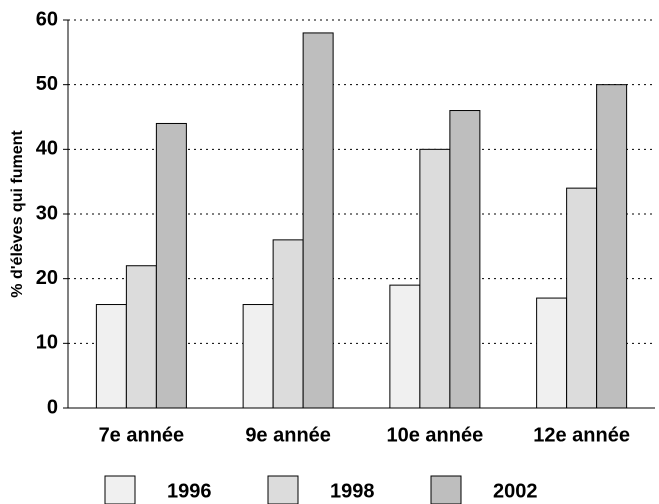 The image size is (659, 504). Describe the element at coordinates (47, 84) in the screenshot. I see `y-tick-label: 50` at that location.